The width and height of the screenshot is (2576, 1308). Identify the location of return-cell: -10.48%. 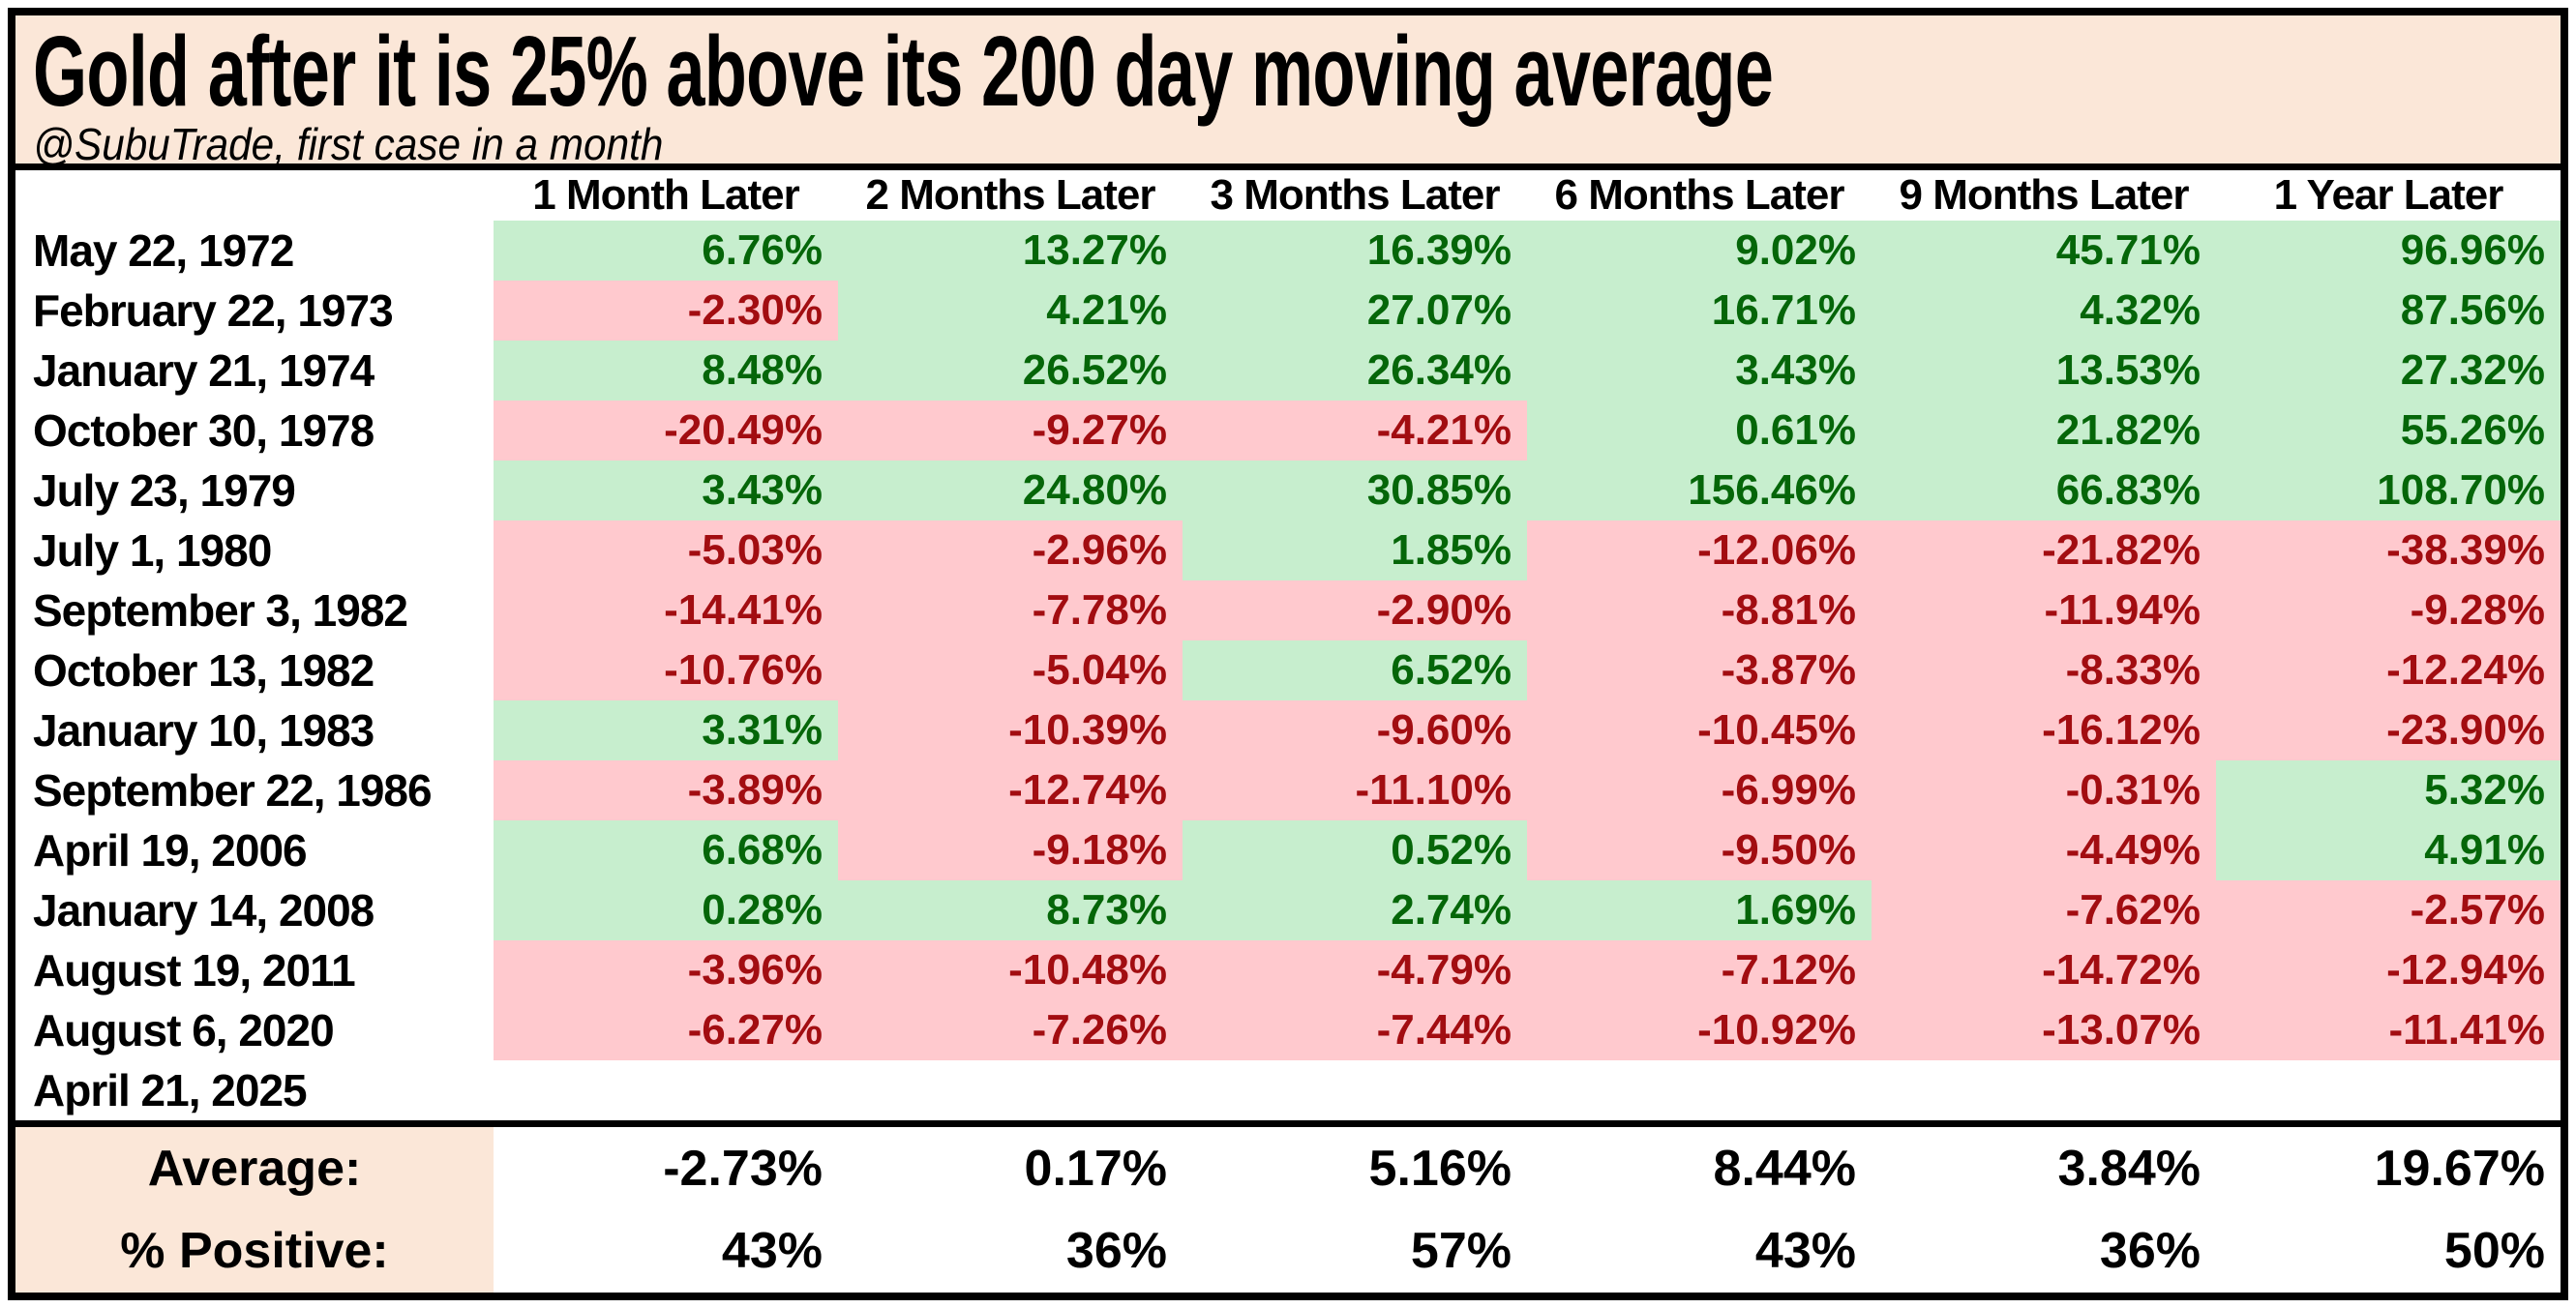
(1010, 970).